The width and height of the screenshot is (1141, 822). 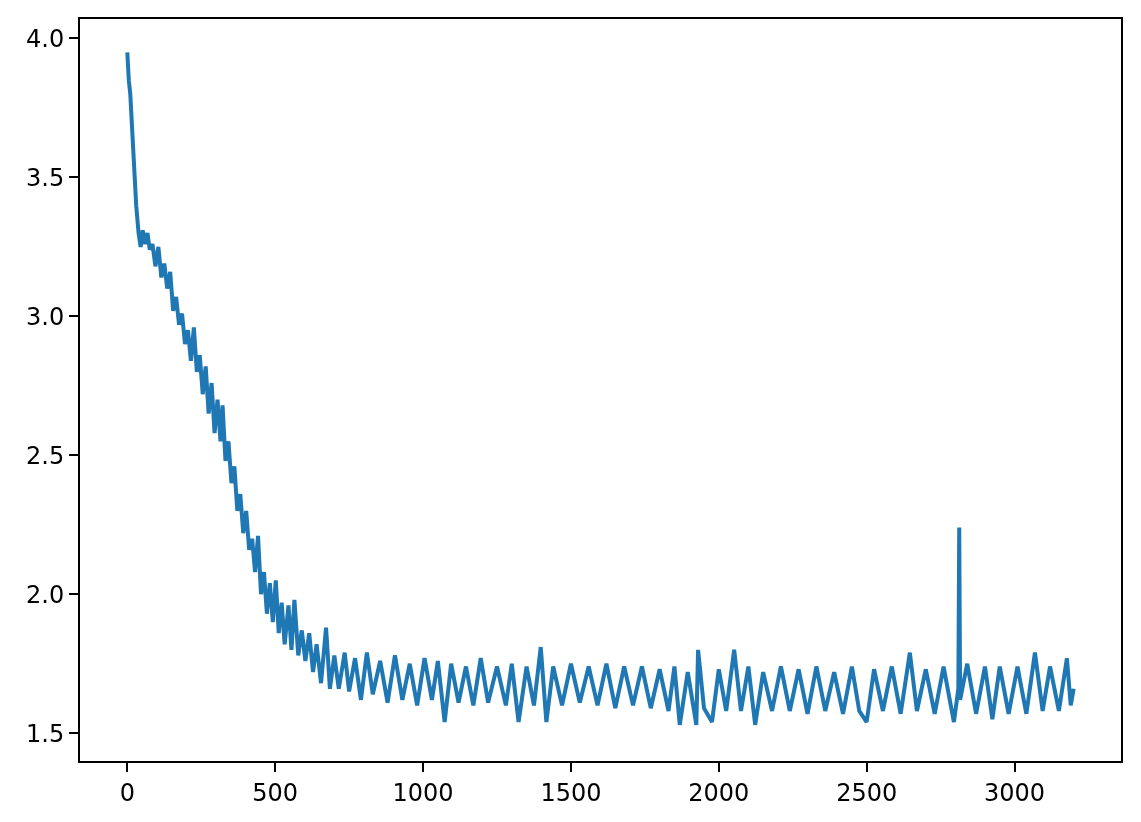 I want to click on y-tick-label: 2.5, so click(x=45, y=455).